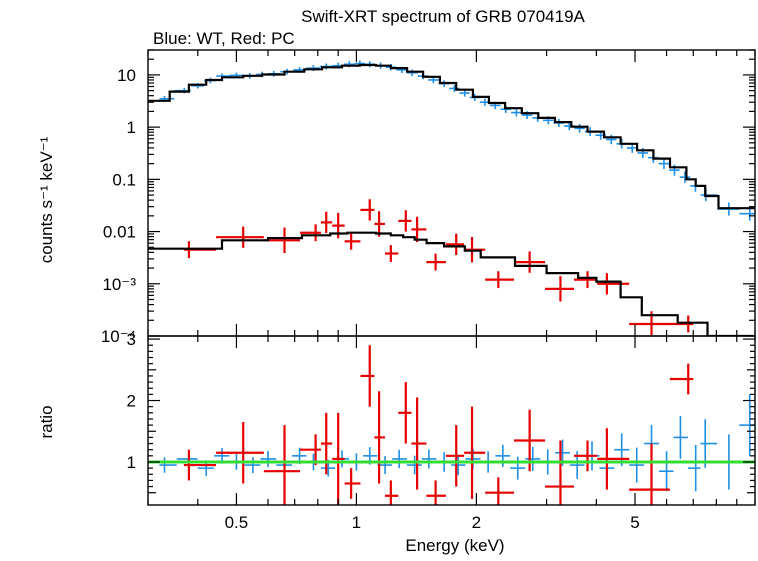 Image resolution: width=758 pixels, height=561 pixels. What do you see at coordinates (131, 401) in the screenshot?
I see `y-tick-label: 2` at bounding box center [131, 401].